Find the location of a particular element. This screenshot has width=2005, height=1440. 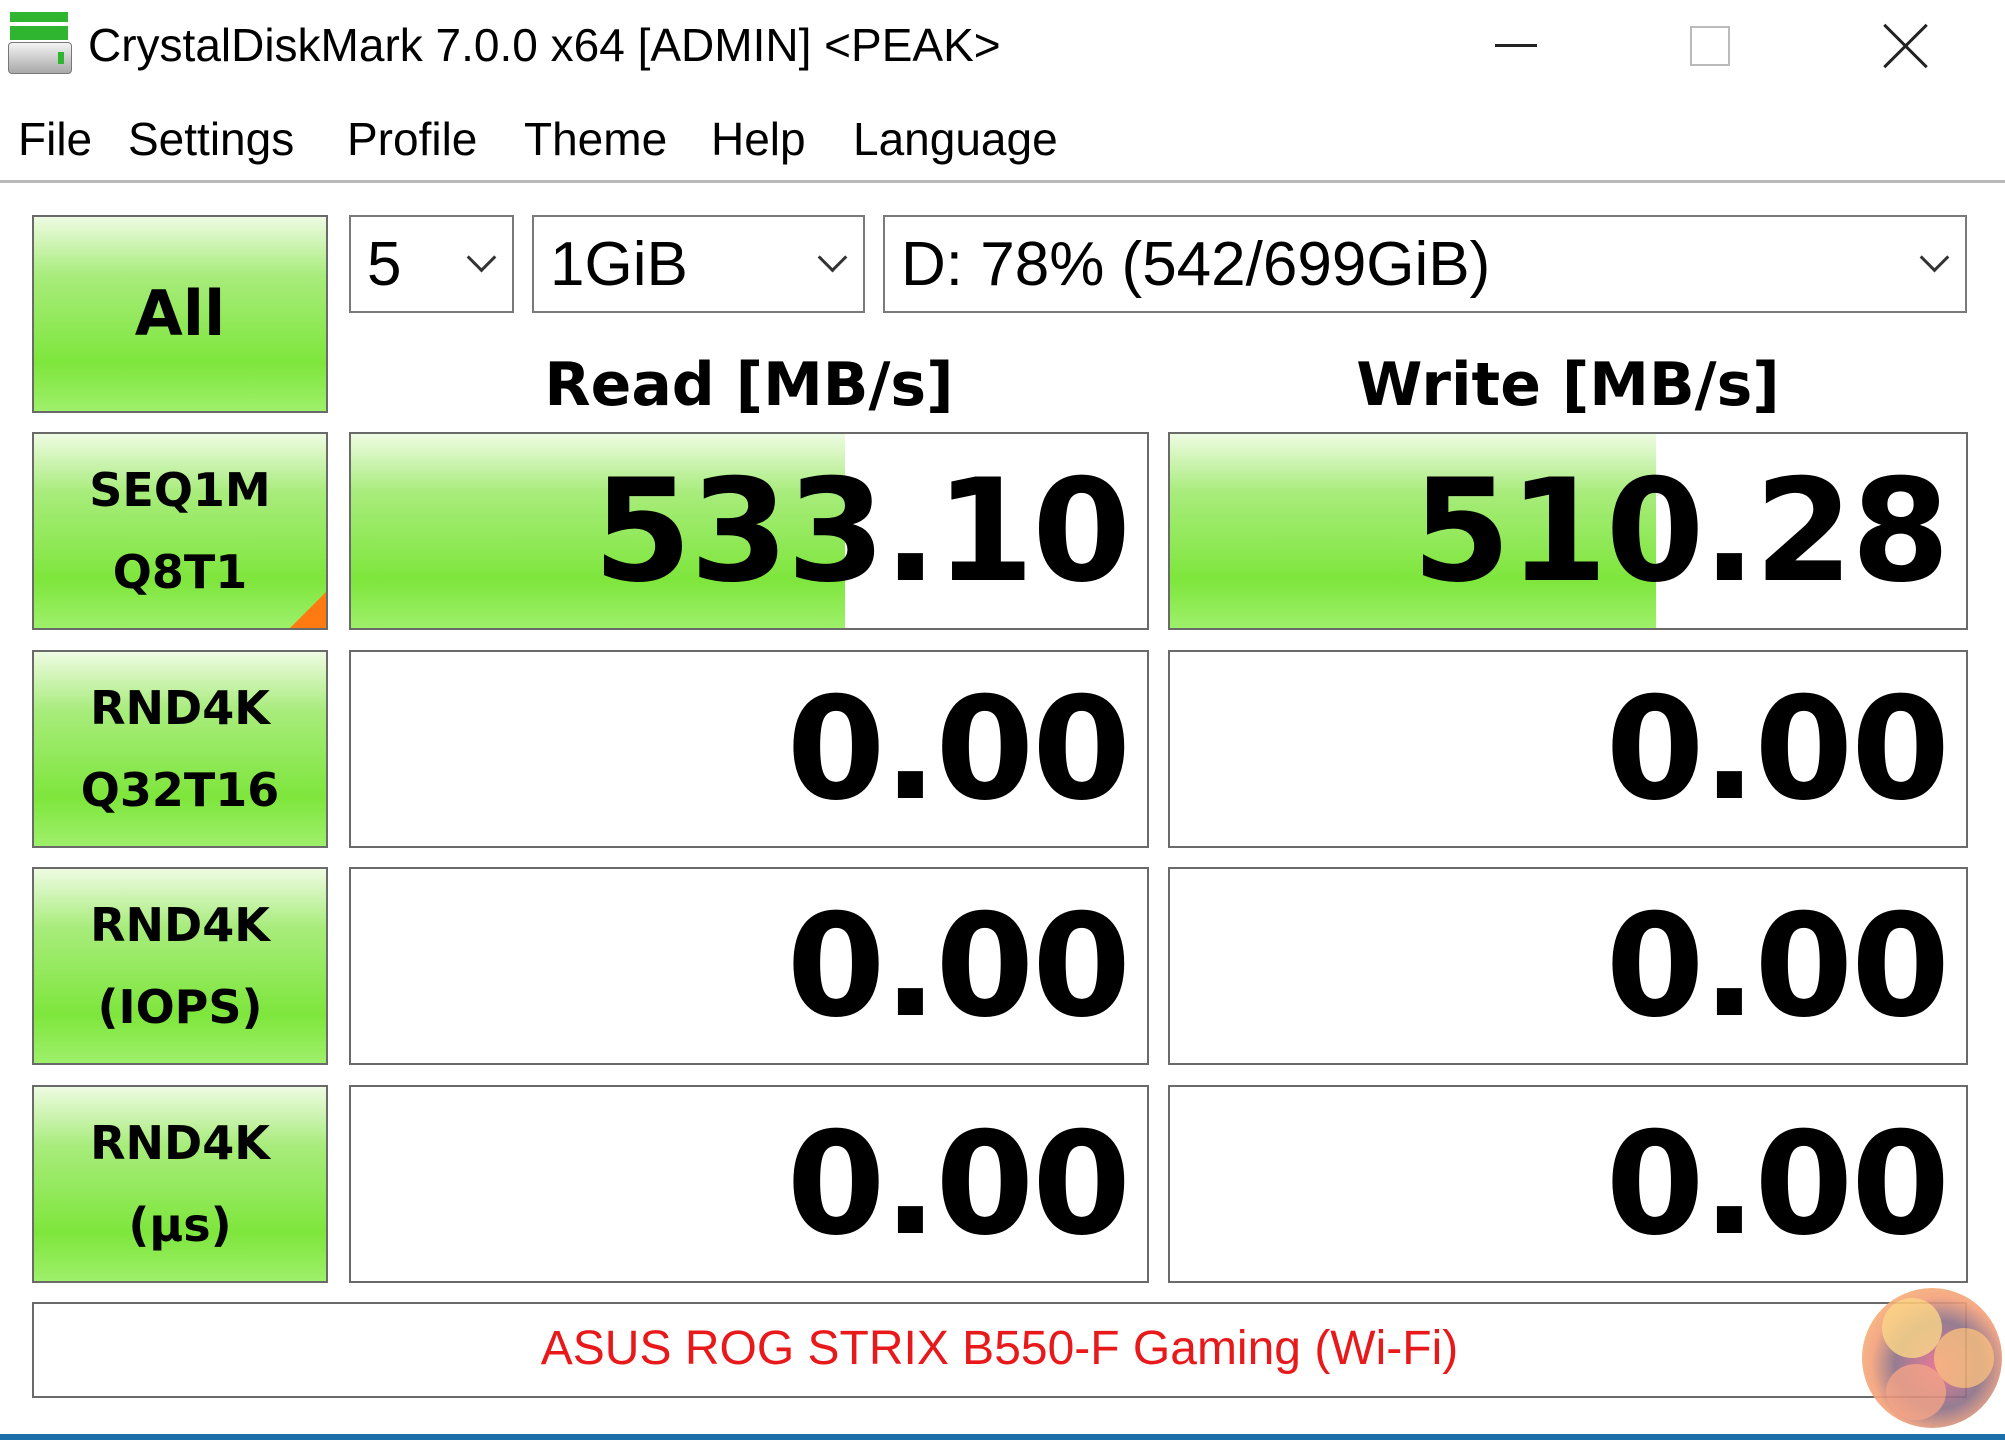

drive-value: D: 78% (542/699GiB) is located at coordinates (1196, 264).